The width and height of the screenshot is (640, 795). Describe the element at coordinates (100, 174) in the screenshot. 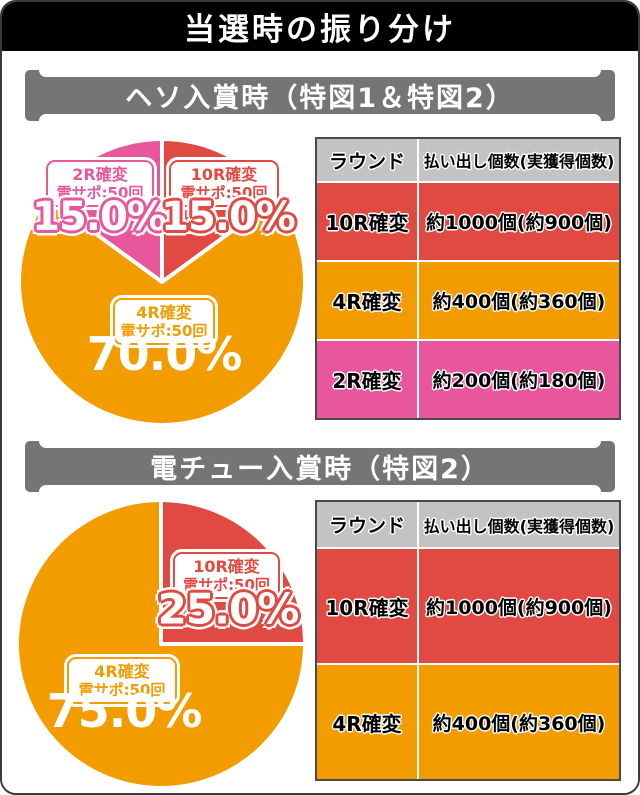

I see `pie-label-2r-name: 2R確変` at that location.